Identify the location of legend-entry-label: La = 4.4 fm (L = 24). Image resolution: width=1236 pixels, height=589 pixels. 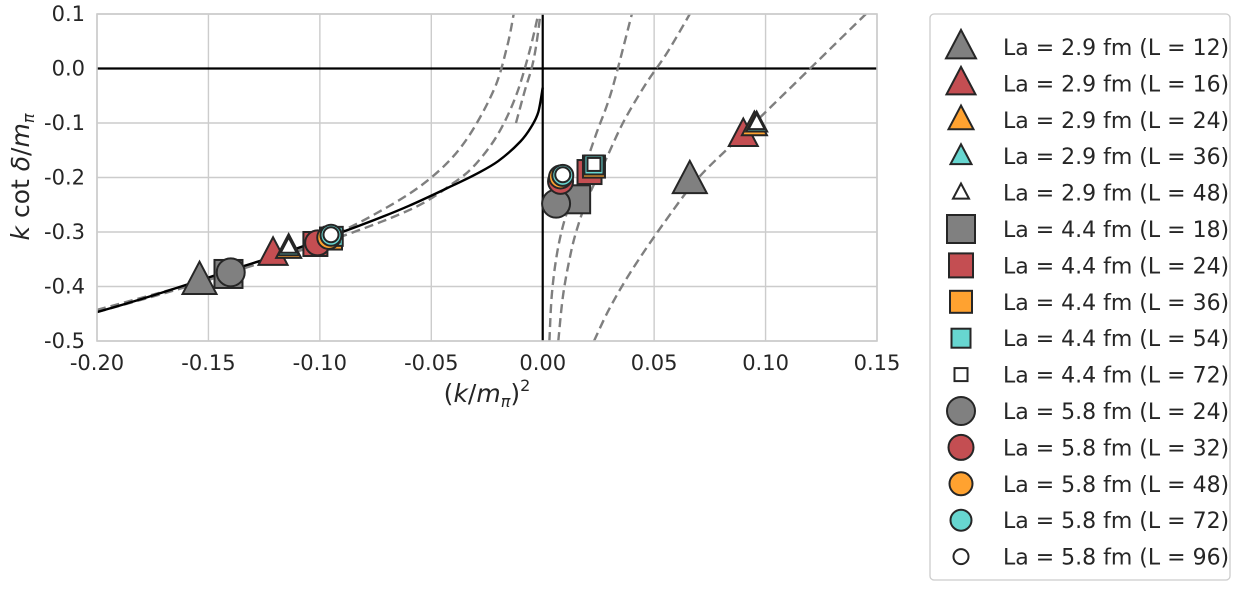
(1116, 266).